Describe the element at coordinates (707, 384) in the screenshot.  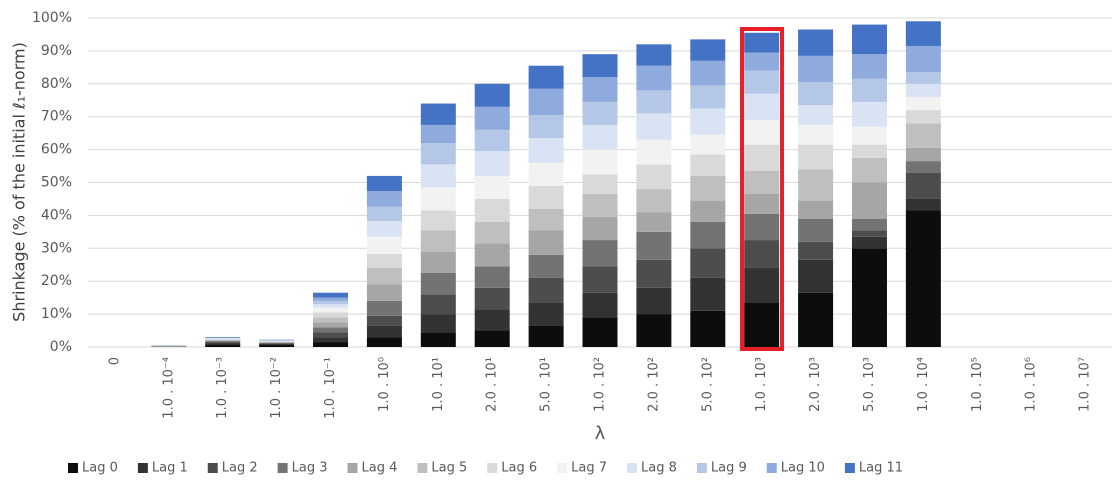
I see `x-tick-label: 5.0 . 10²` at that location.